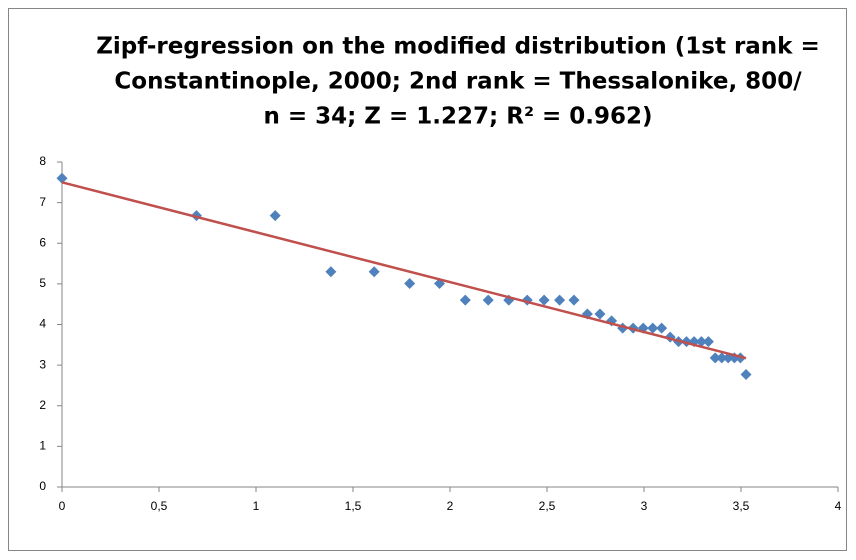 The height and width of the screenshot is (560, 856). I want to click on x-tick-label: 0,5, so click(159, 506).